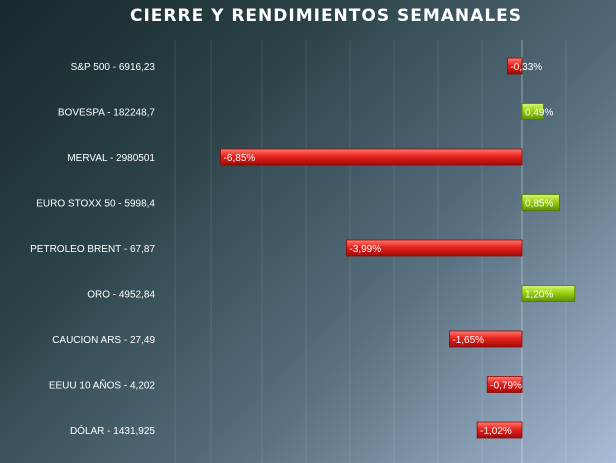  Describe the element at coordinates (539, 295) in the screenshot. I see `value-label-5: 1,20%` at that location.